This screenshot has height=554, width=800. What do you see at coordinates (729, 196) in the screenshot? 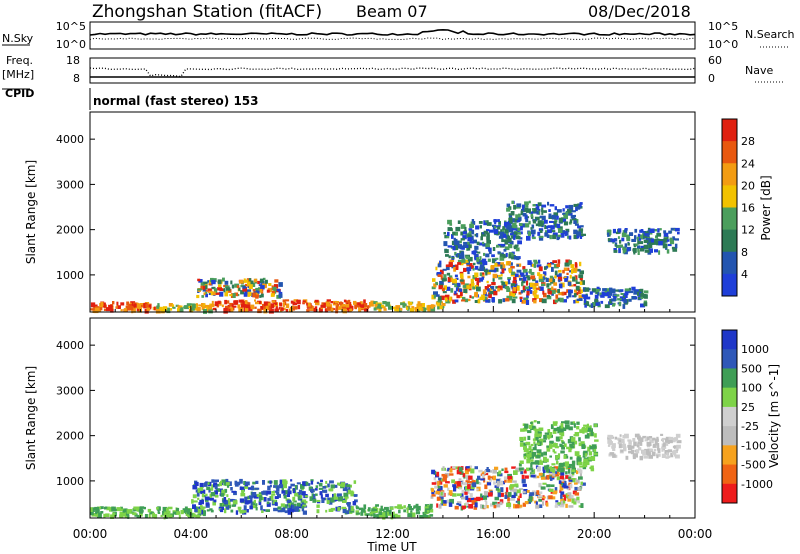
I see `colorbar-swatch` at bounding box center [729, 196].